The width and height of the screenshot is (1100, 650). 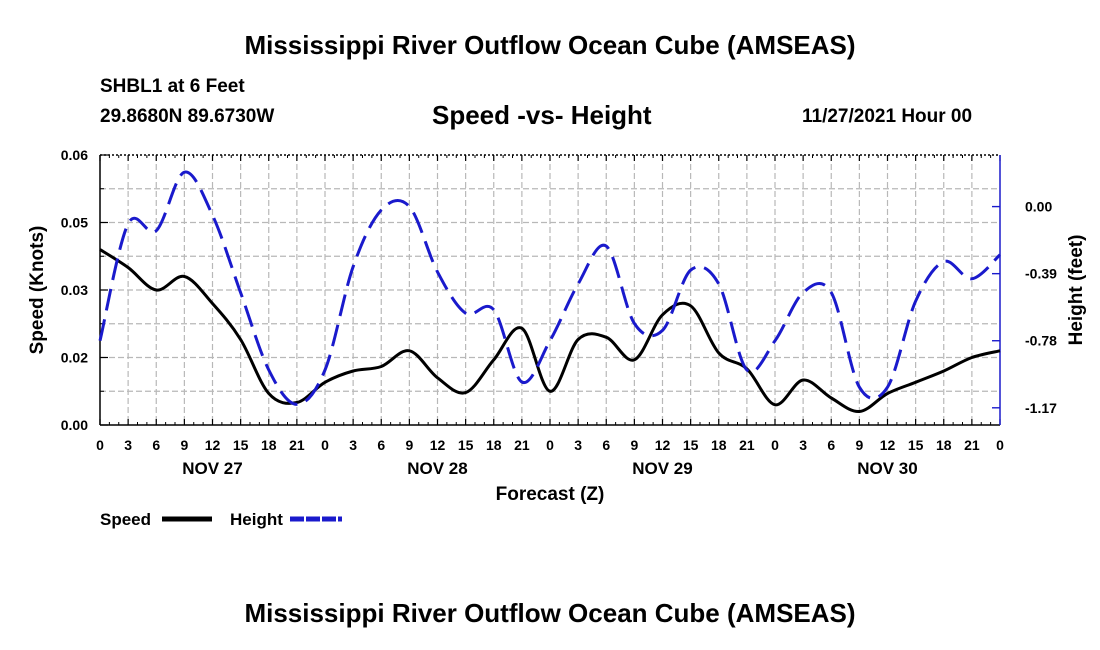 What do you see at coordinates (1041, 408) in the screenshot?
I see `y2-tick-label: -1.17` at bounding box center [1041, 408].